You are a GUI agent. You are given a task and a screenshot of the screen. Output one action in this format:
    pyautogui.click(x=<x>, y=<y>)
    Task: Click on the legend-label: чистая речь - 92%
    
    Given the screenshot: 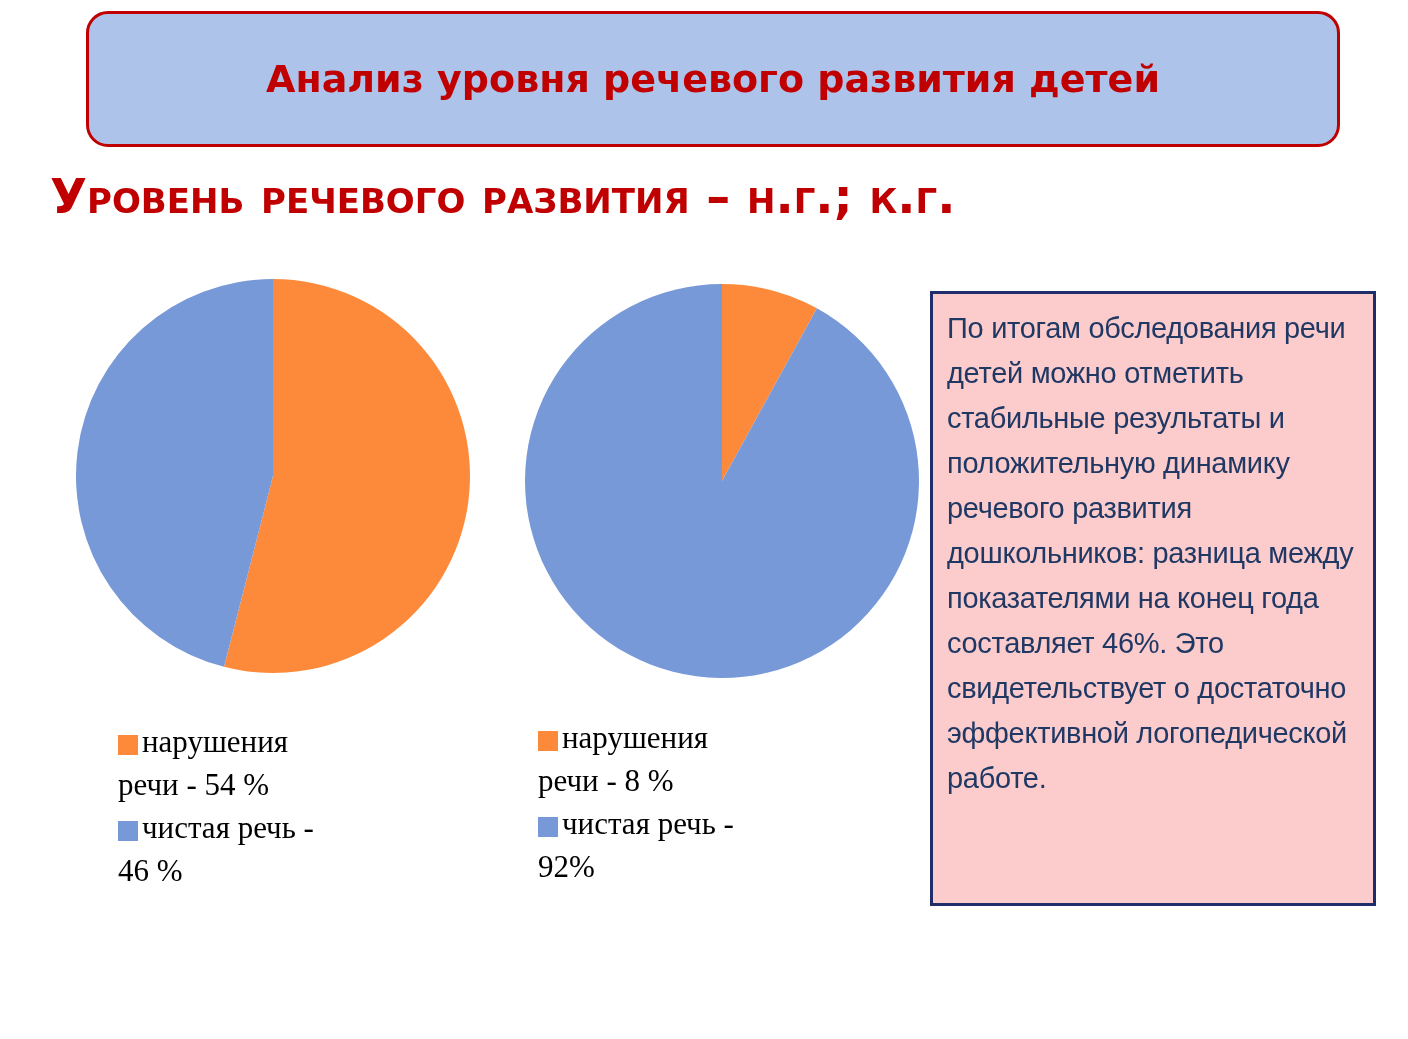 What is the action you would take?
    pyautogui.click(x=636, y=845)
    